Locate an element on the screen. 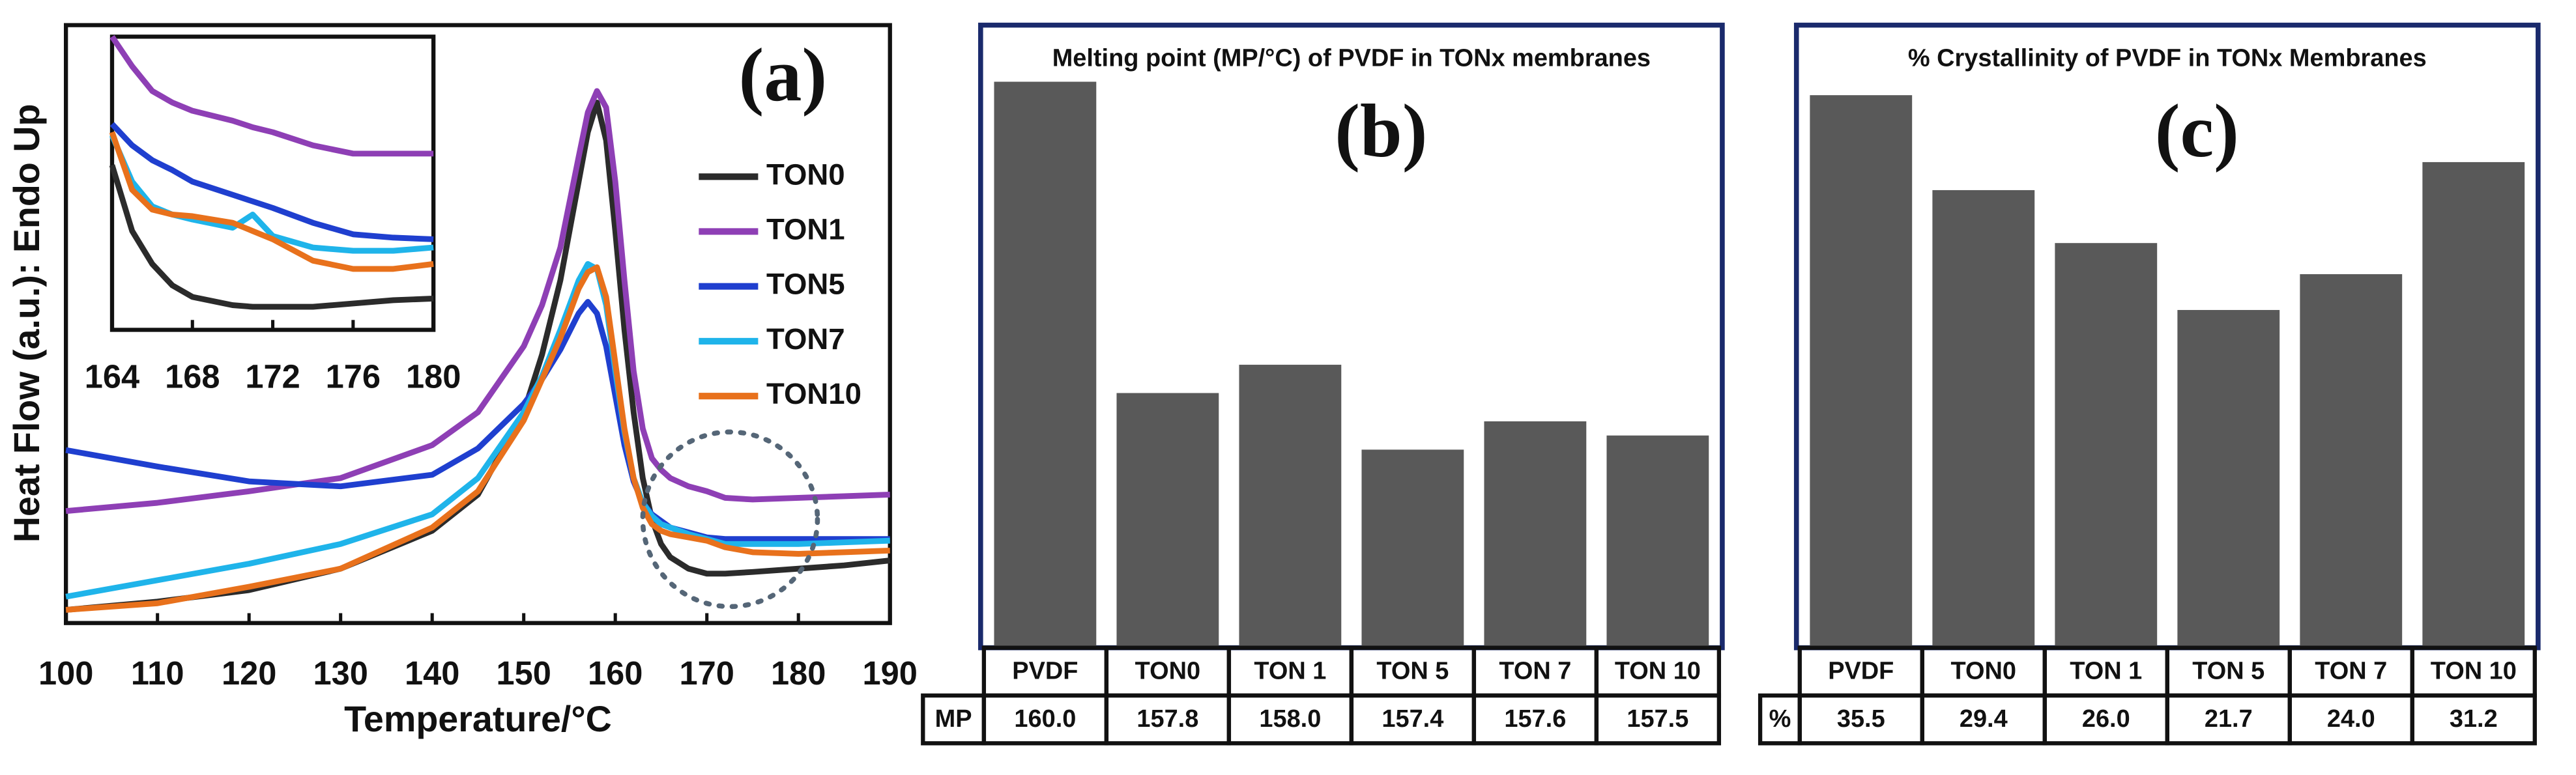 This screenshot has width=2576, height=775. x-tick-label: 160 is located at coordinates (615, 673).